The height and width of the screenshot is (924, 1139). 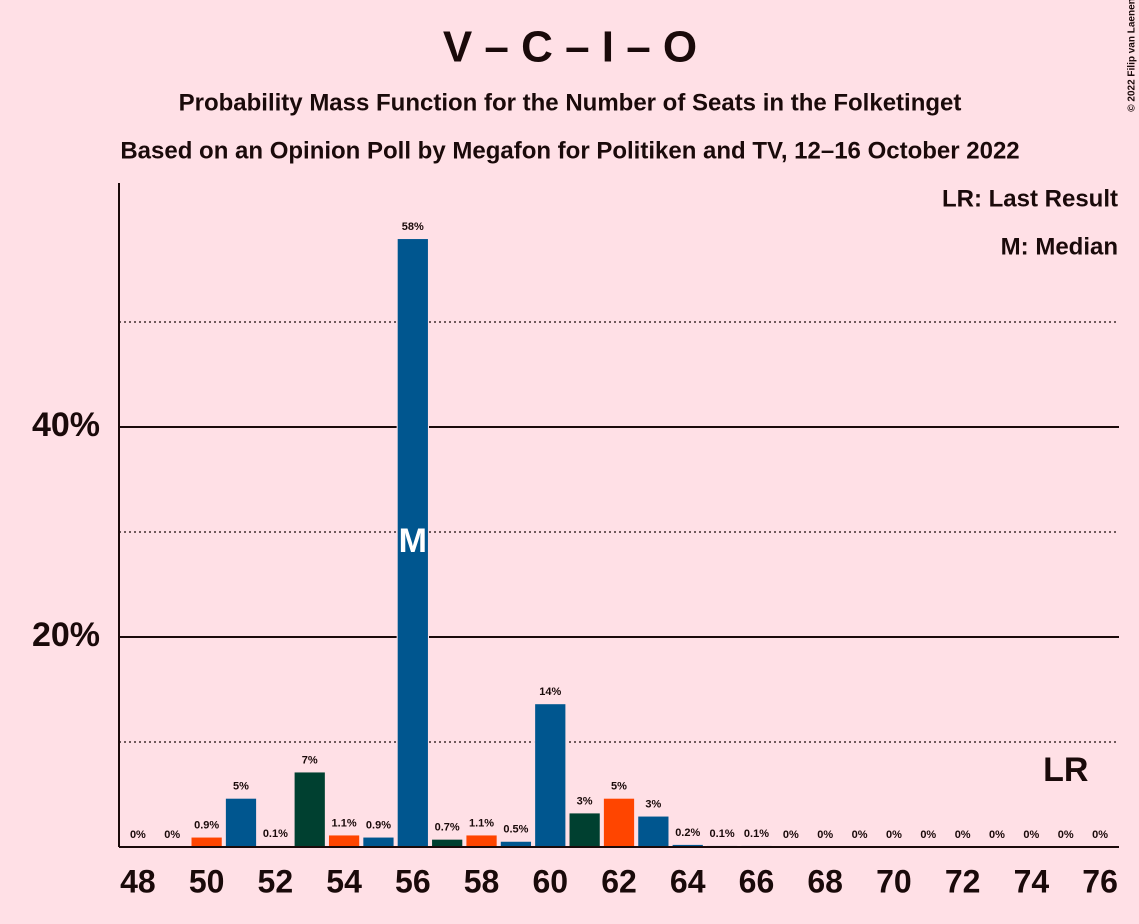 What do you see at coordinates (207, 881) in the screenshot?
I see `x-tick-label: 50` at bounding box center [207, 881].